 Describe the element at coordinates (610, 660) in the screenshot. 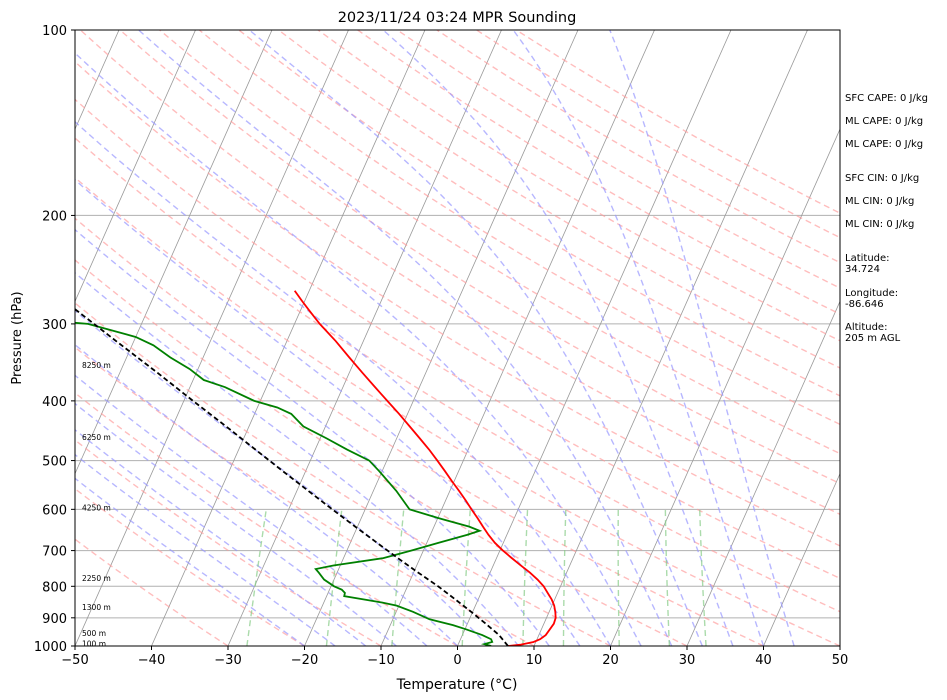

I see `x-tick-label: 20` at that location.